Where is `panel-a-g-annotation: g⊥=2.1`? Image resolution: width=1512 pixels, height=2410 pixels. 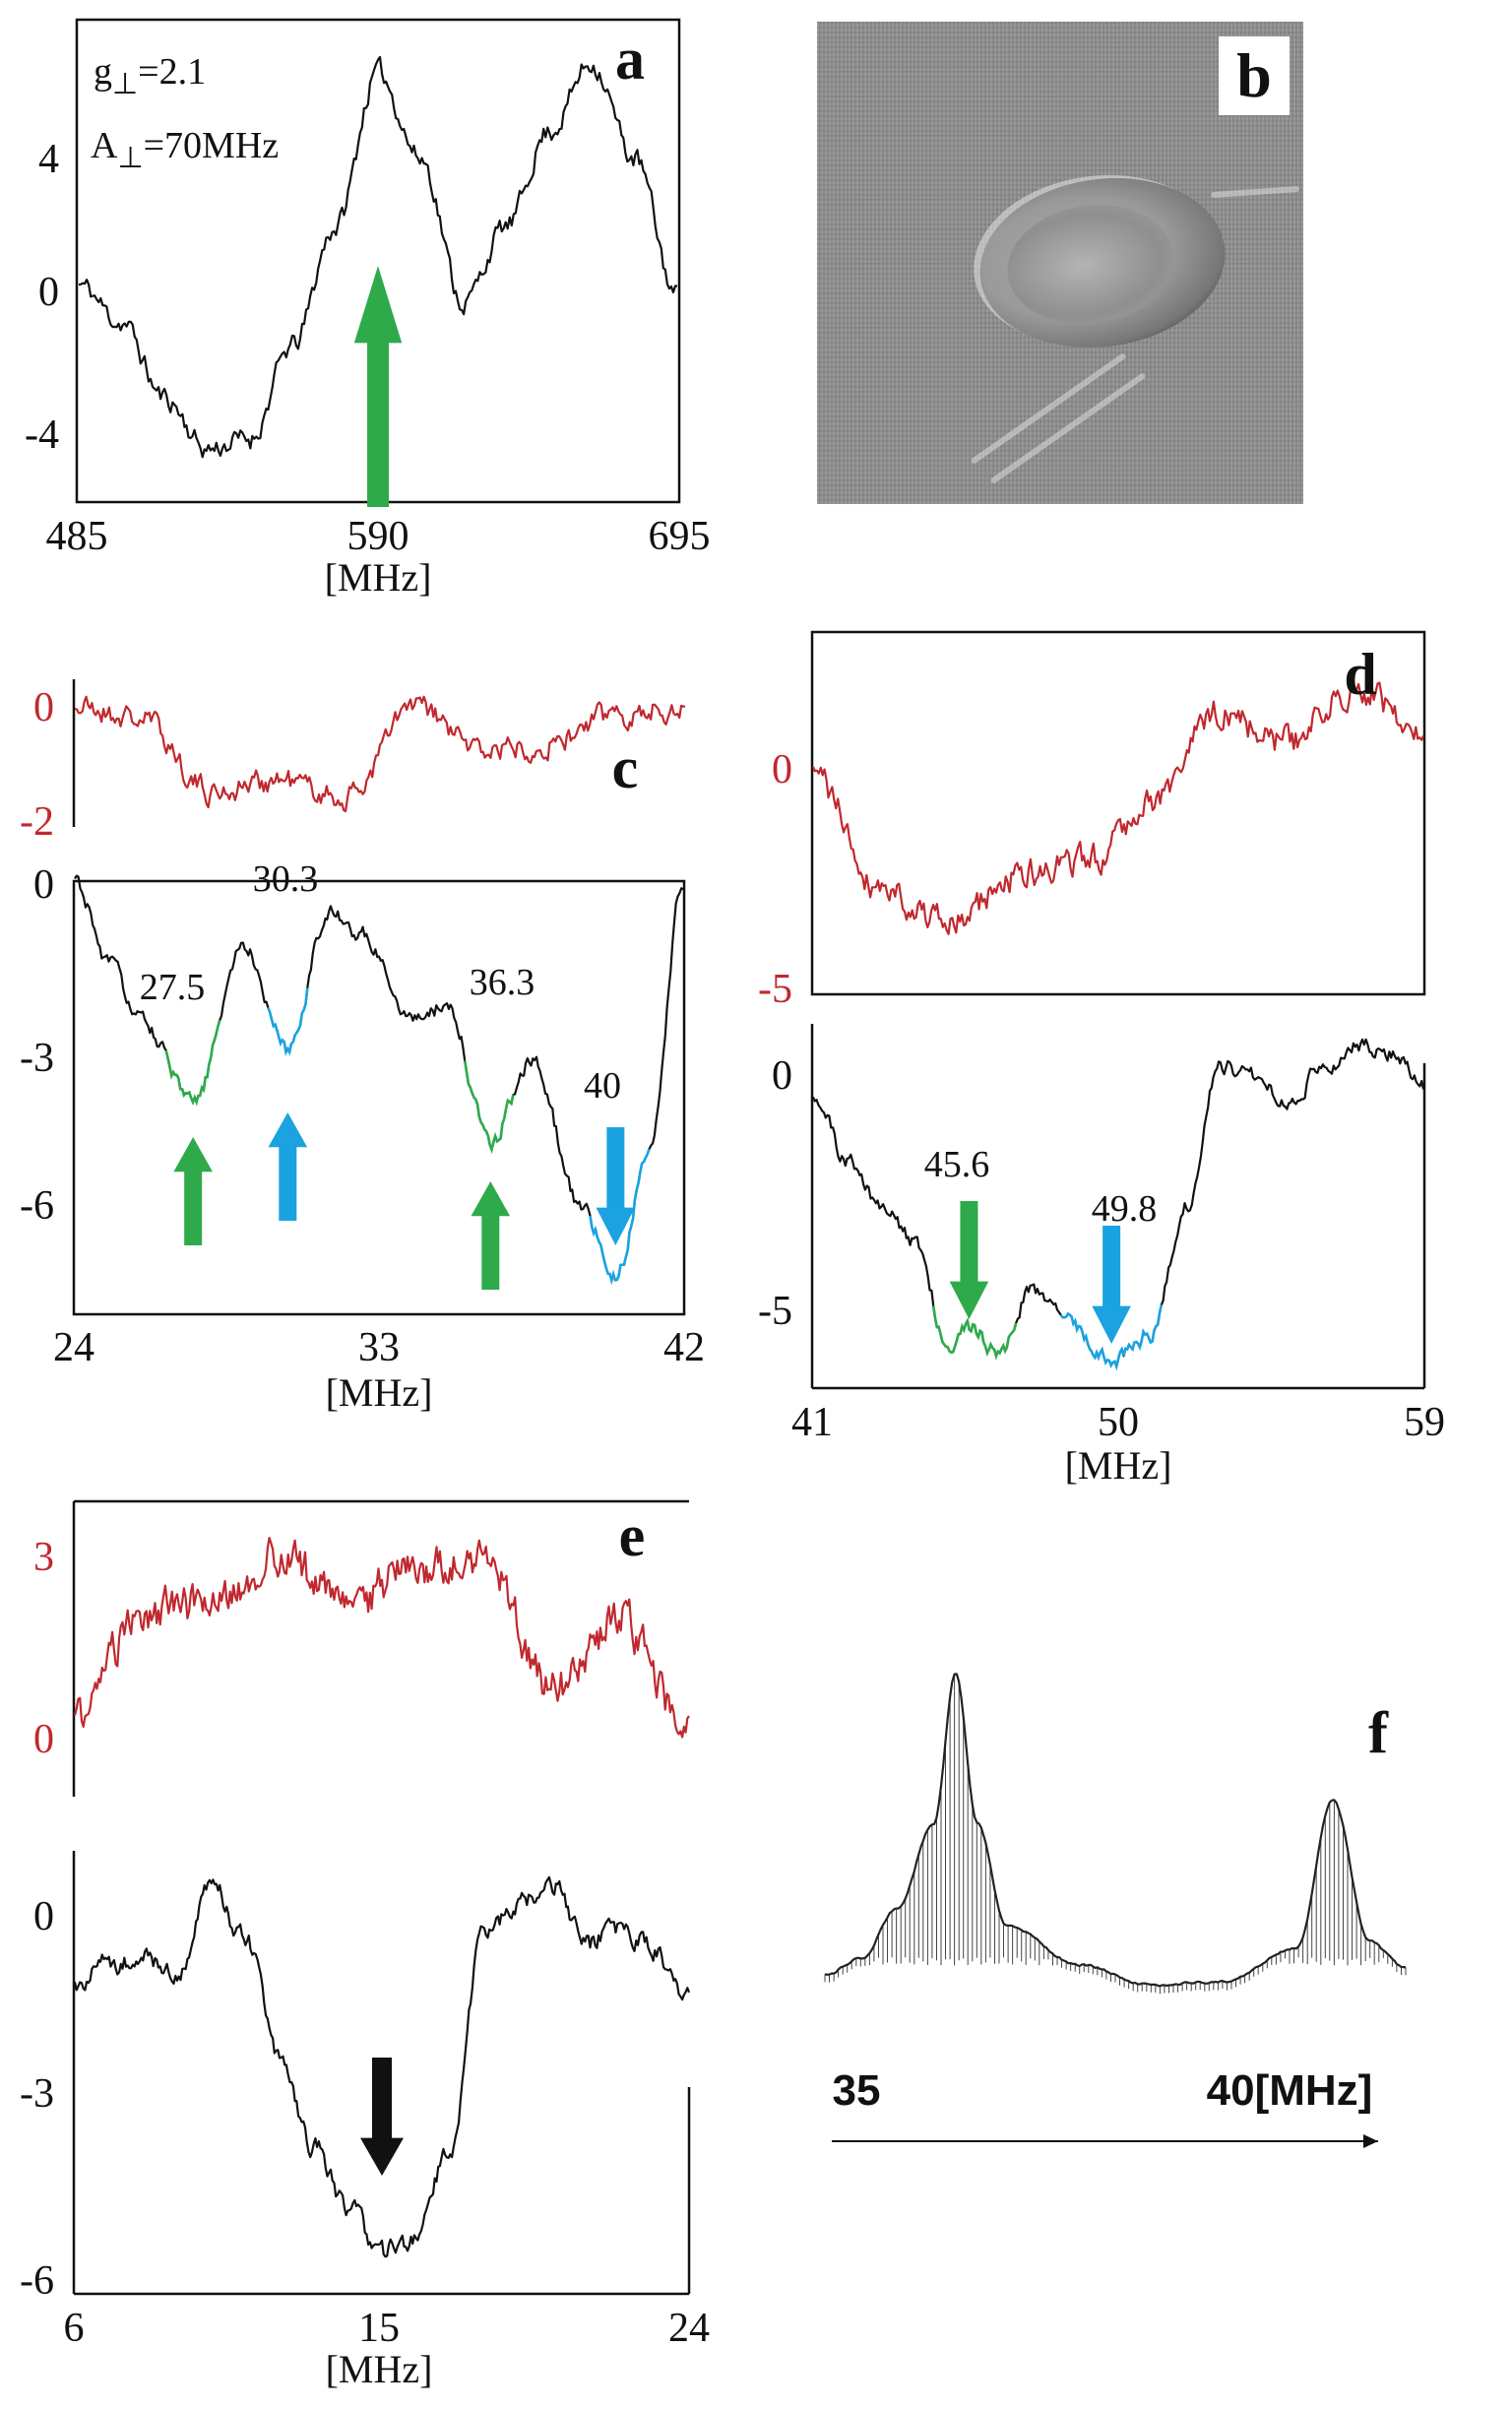 panel-a-g-annotation: g⊥=2.1 is located at coordinates (150, 75).